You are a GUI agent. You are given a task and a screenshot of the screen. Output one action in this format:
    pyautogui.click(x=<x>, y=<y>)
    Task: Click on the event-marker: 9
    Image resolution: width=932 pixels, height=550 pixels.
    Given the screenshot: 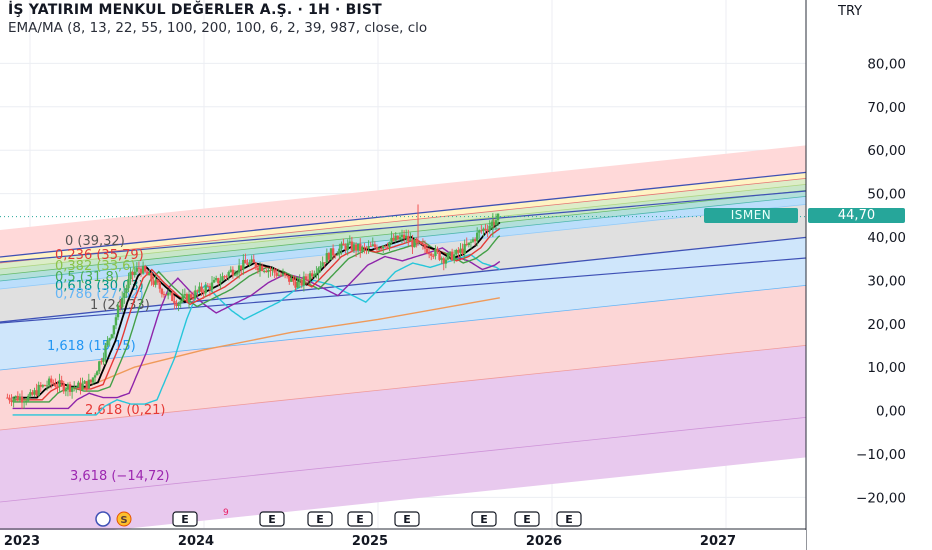 What is the action you would take?
    pyautogui.click(x=226, y=513)
    